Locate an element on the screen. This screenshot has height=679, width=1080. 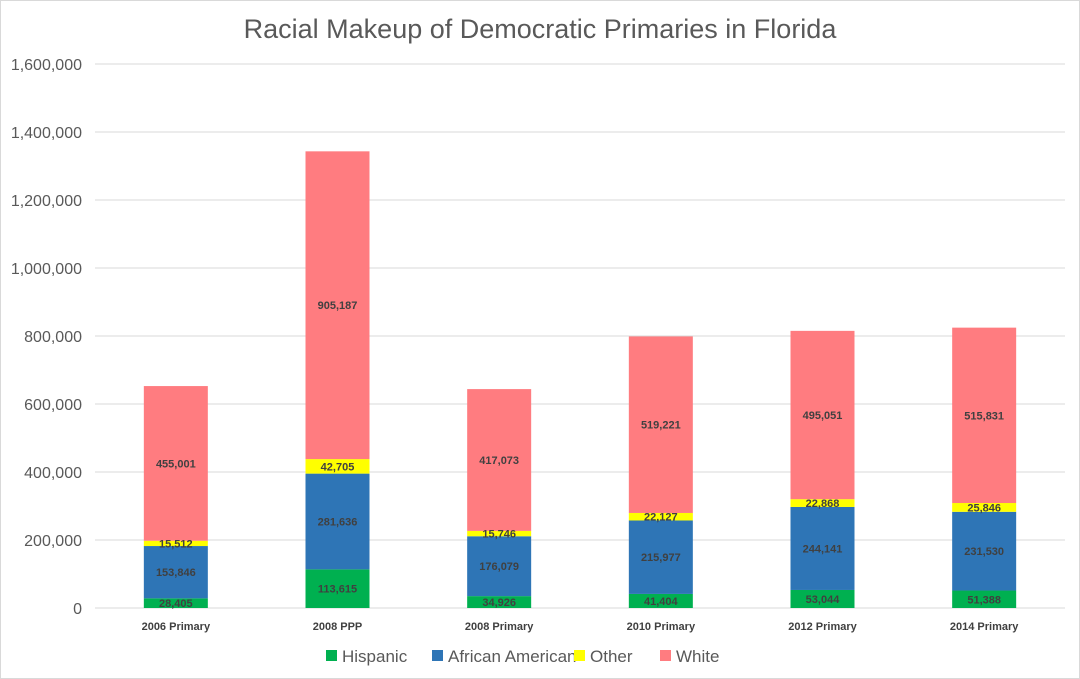
data-label: 905,187 is located at coordinates (338, 306).